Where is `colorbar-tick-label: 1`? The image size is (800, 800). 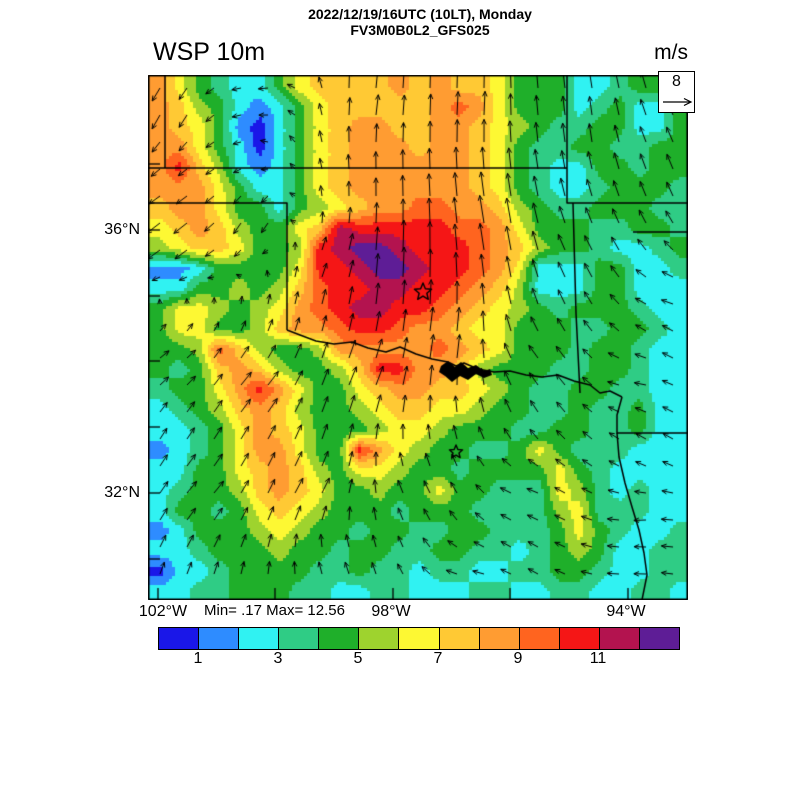
colorbar-tick-label: 1 is located at coordinates (198, 658).